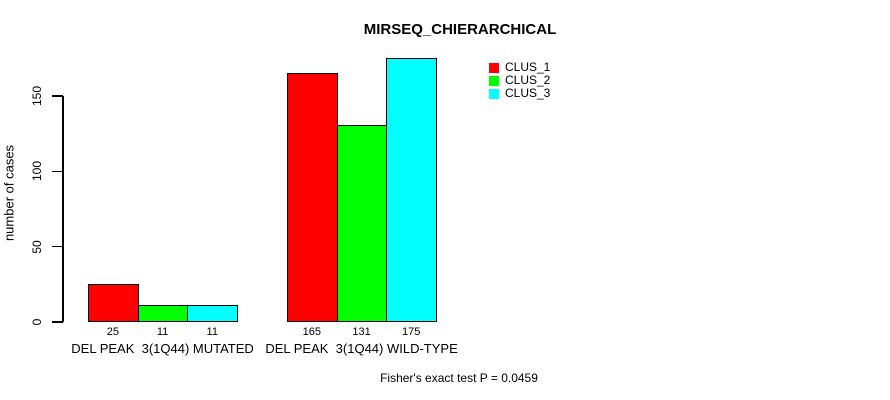  What do you see at coordinates (9, 193) in the screenshot?
I see `y-axis-title: number of cases` at bounding box center [9, 193].